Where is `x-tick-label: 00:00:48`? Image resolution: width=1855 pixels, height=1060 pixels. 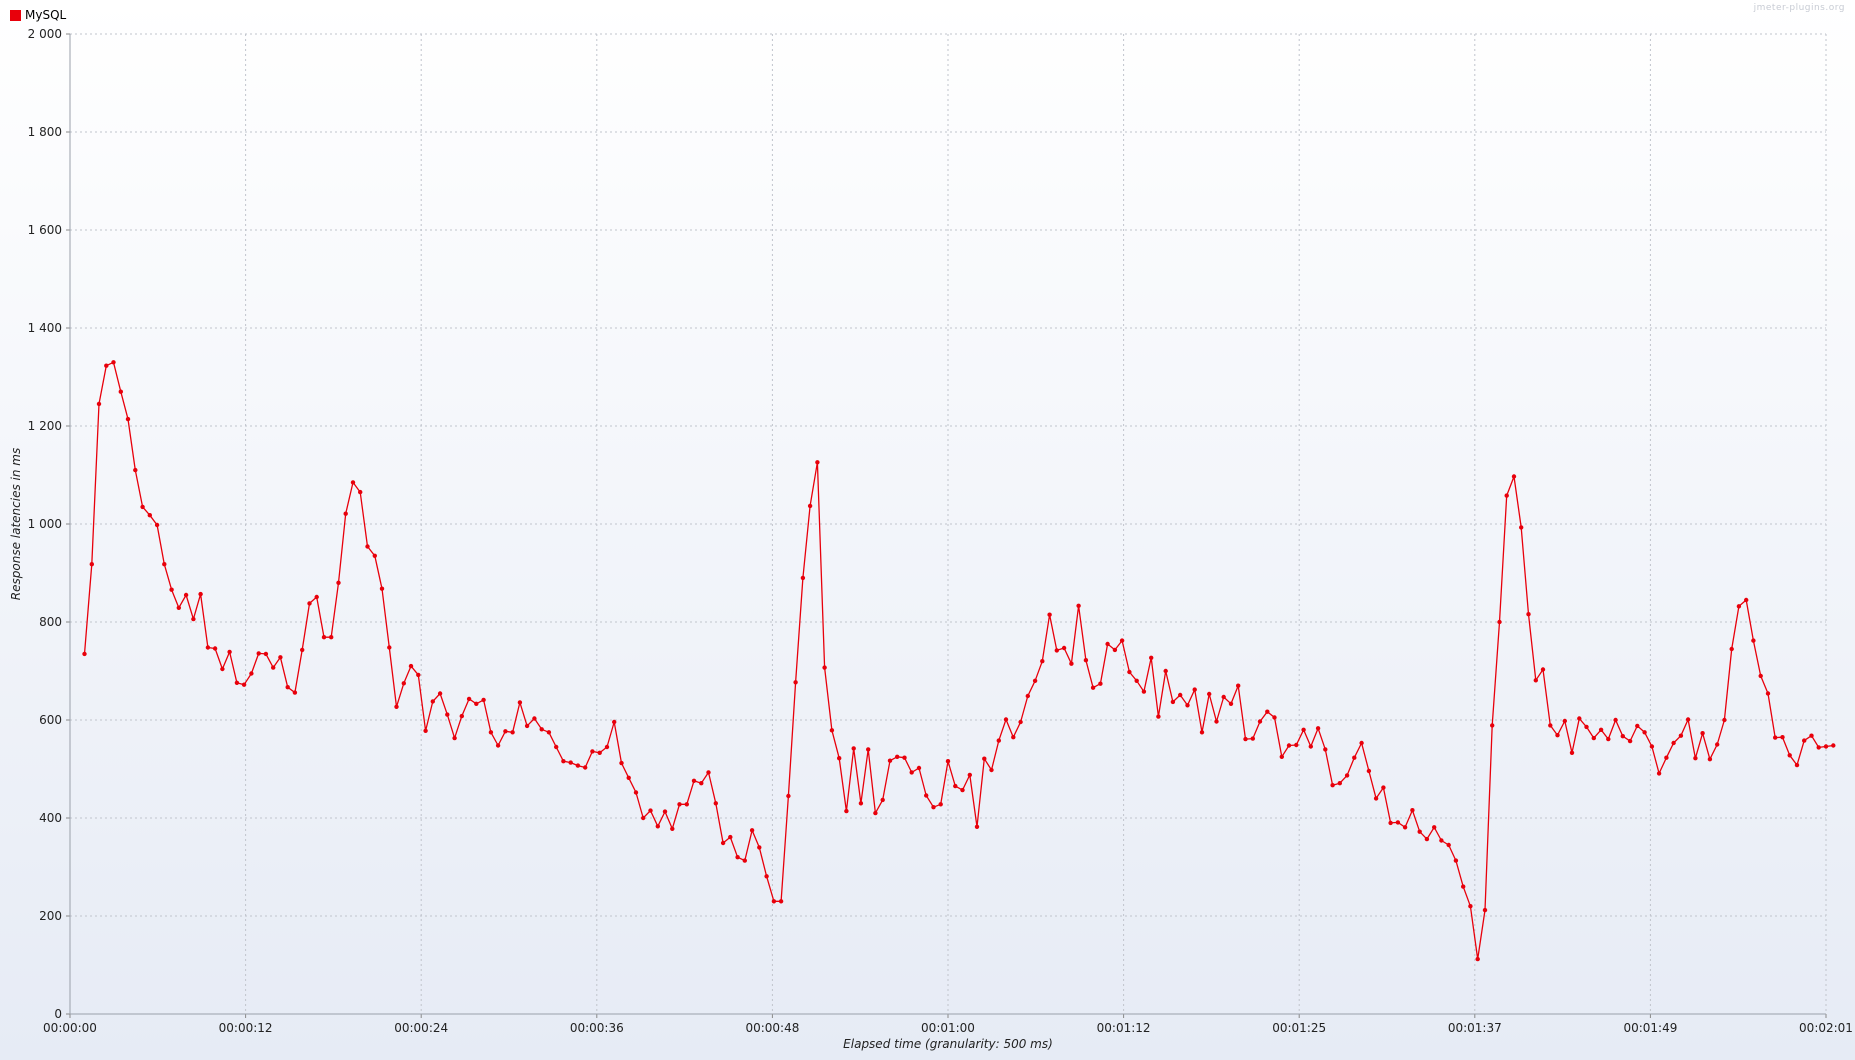
x-tick-label: 00:00:48 is located at coordinates (772, 1028).